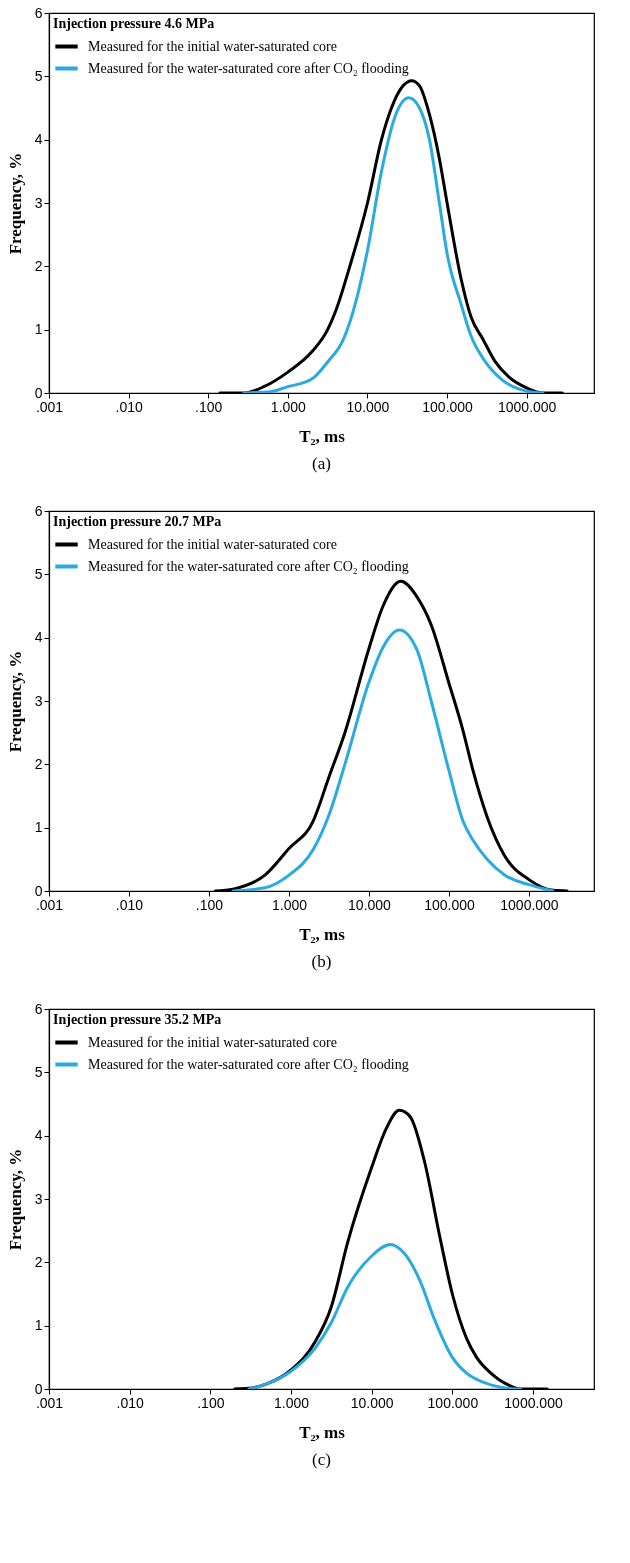 This screenshot has height=1563, width=630. Describe the element at coordinates (137, 521) in the screenshot. I see `legend-title: Injection pressure 20.7 MPa` at that location.